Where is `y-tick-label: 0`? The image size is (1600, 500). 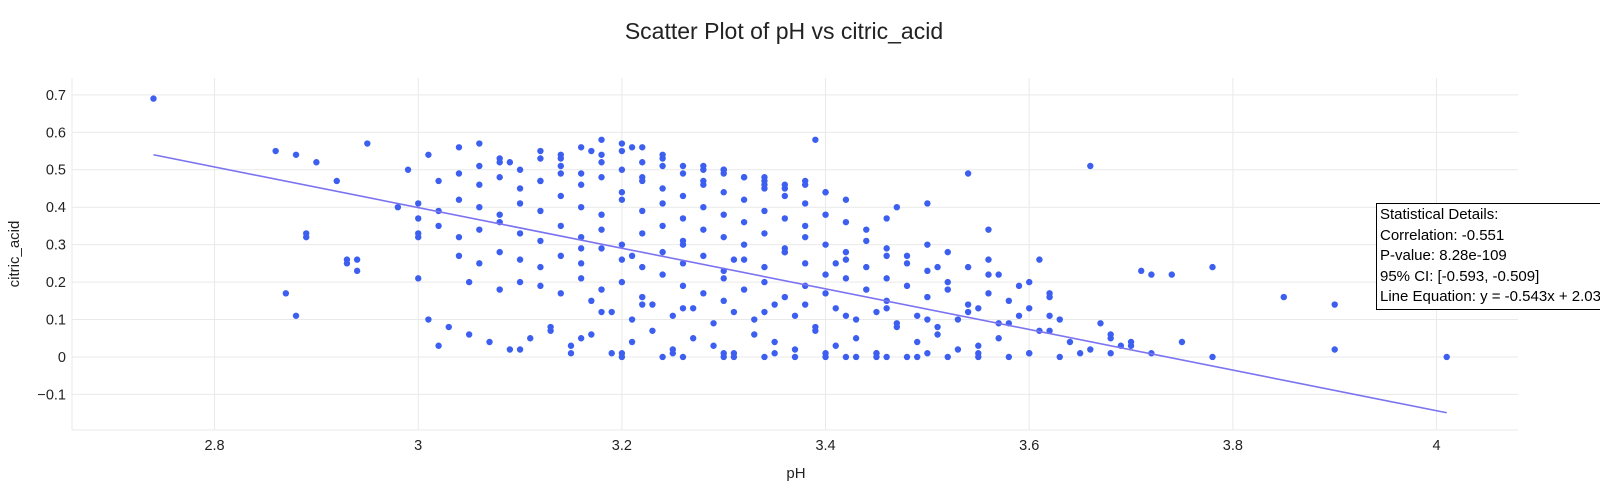 y-tick-label: 0 is located at coordinates (62, 358).